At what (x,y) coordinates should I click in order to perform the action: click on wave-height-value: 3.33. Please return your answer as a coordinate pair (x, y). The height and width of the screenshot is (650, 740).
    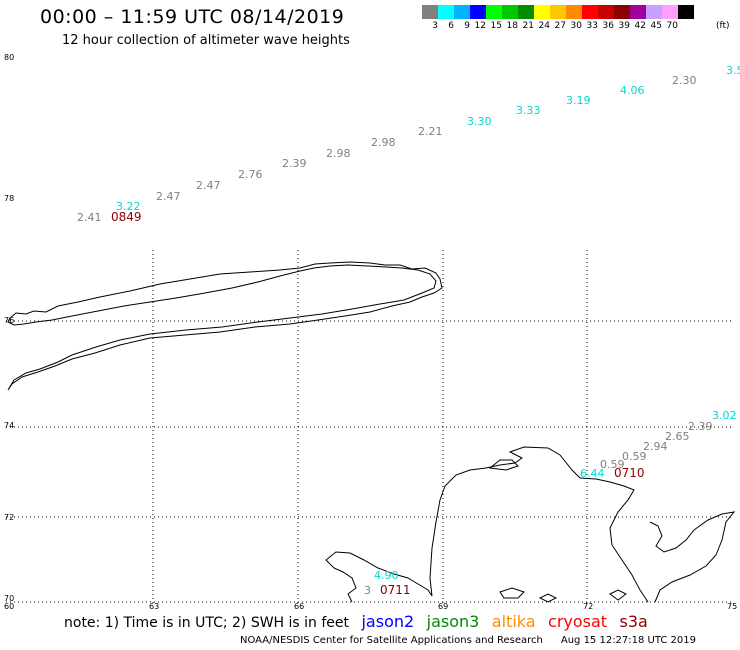
    Looking at the image, I should click on (528, 110).